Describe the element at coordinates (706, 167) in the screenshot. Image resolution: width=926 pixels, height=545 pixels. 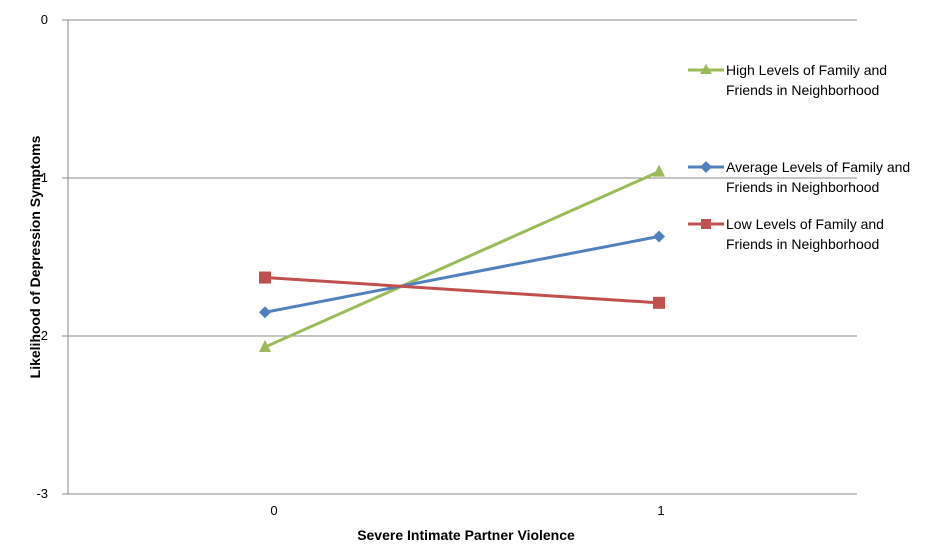
I see `legend-swatch-average` at that location.